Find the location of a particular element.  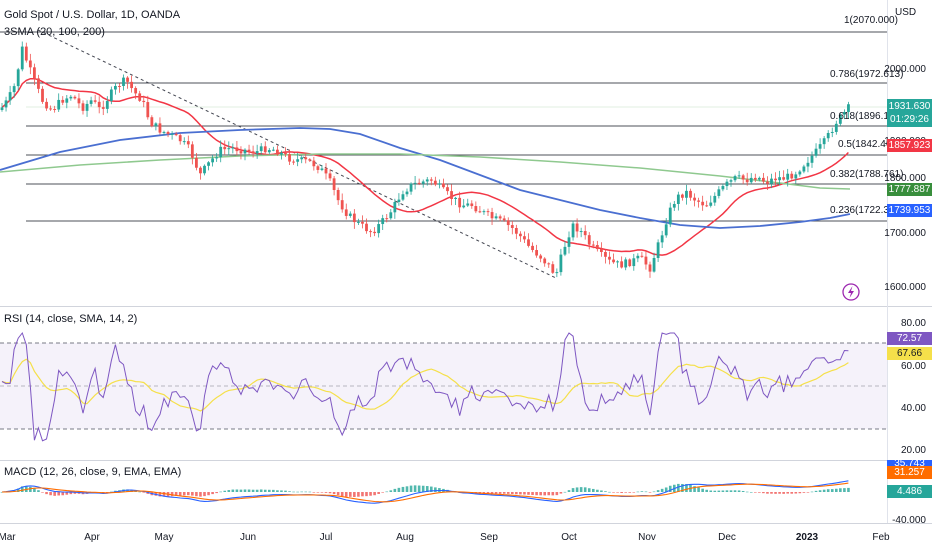

alert-circle is located at coordinates (851, 292).